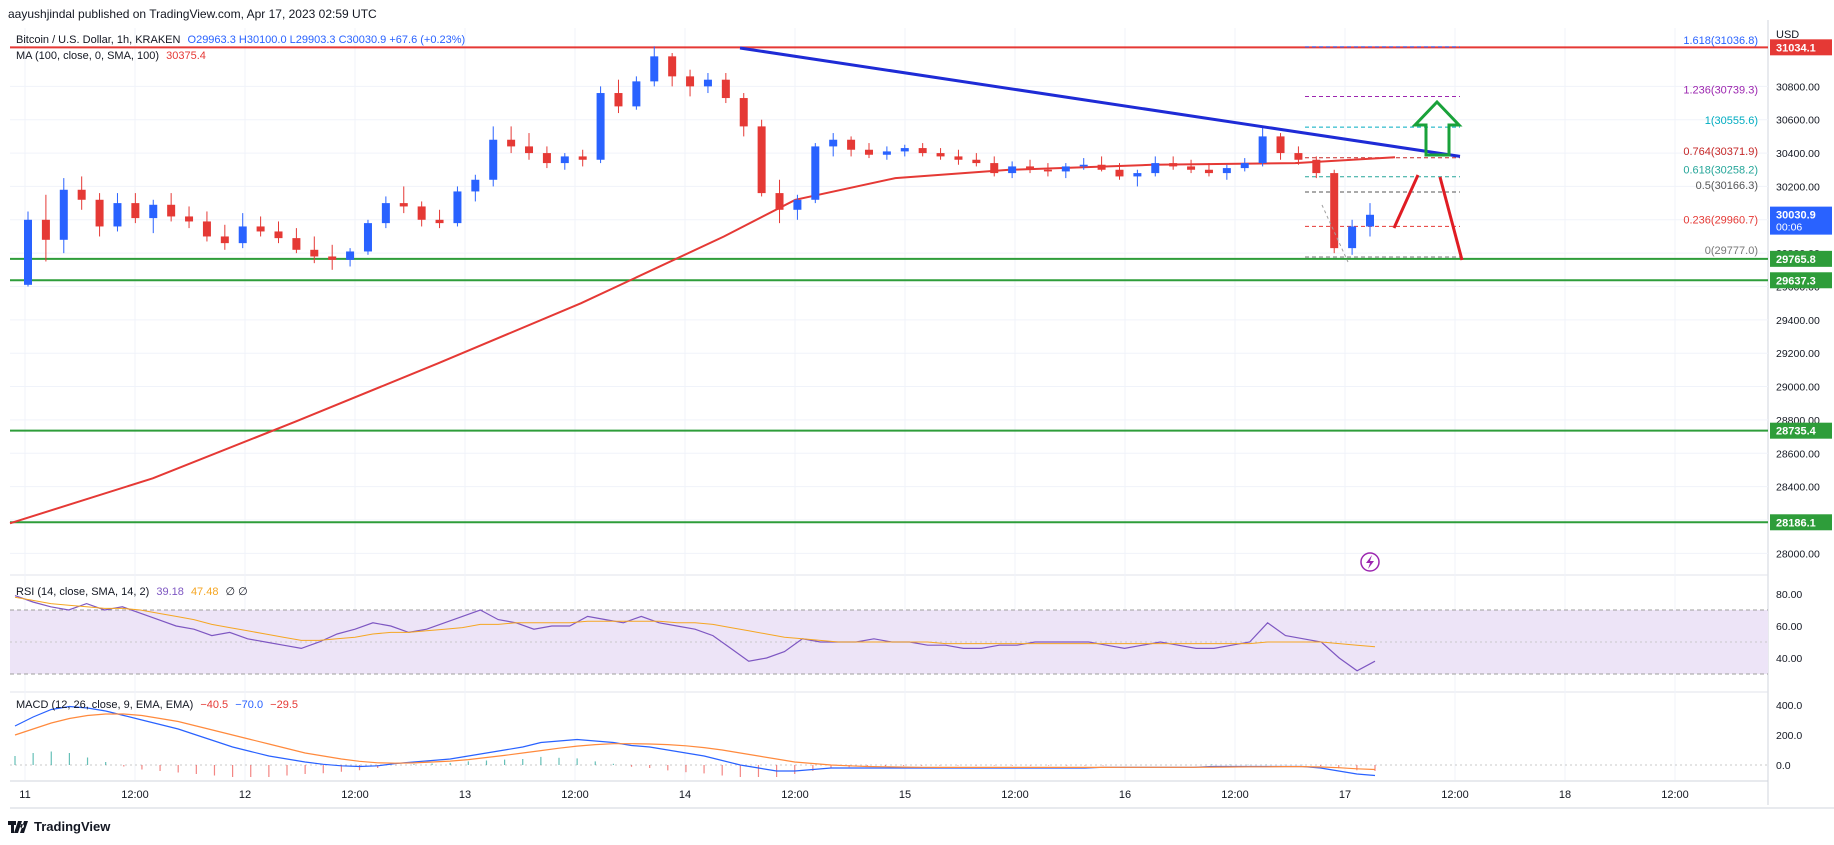 This screenshot has height=845, width=1834. Describe the element at coordinates (170, 592) in the screenshot. I see `rsi-value: 39.18` at that location.